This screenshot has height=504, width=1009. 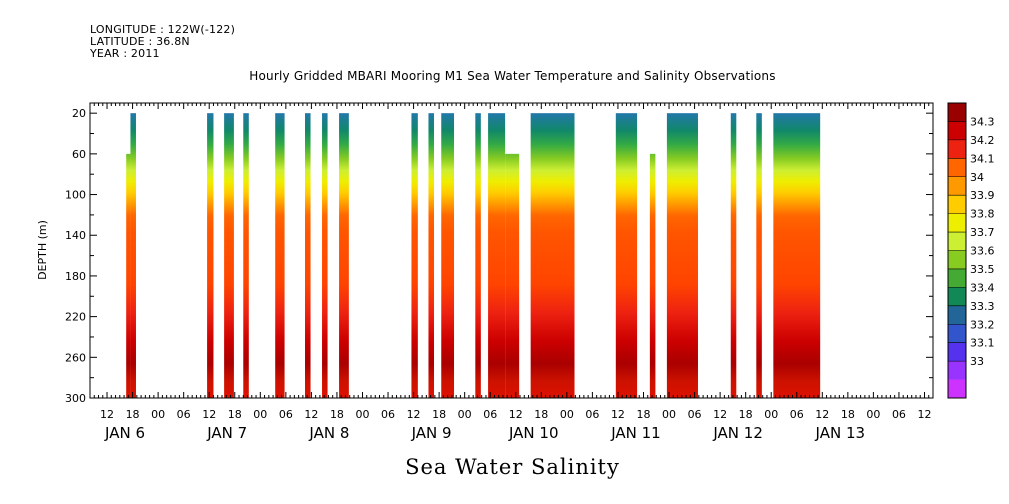 I want to click on colorbar-label: 33.5, so click(x=982, y=269).